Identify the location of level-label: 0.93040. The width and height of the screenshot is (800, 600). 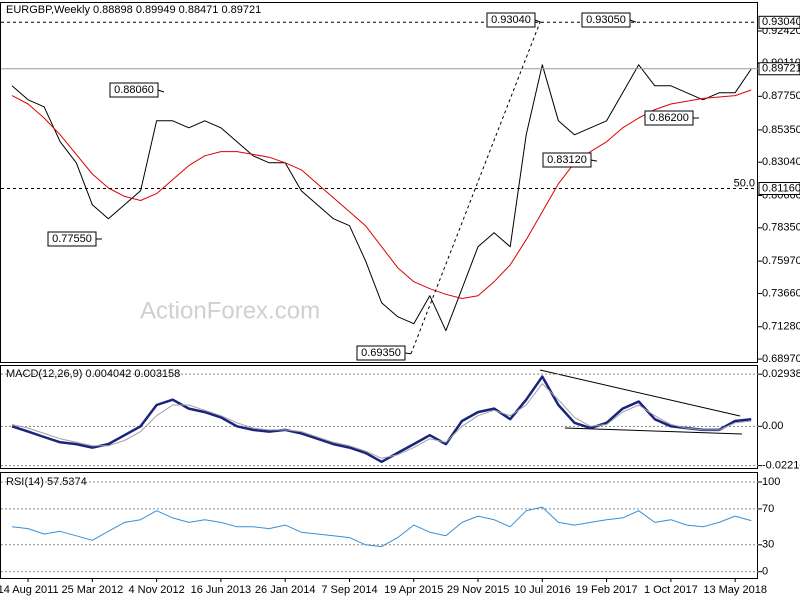
(781, 22).